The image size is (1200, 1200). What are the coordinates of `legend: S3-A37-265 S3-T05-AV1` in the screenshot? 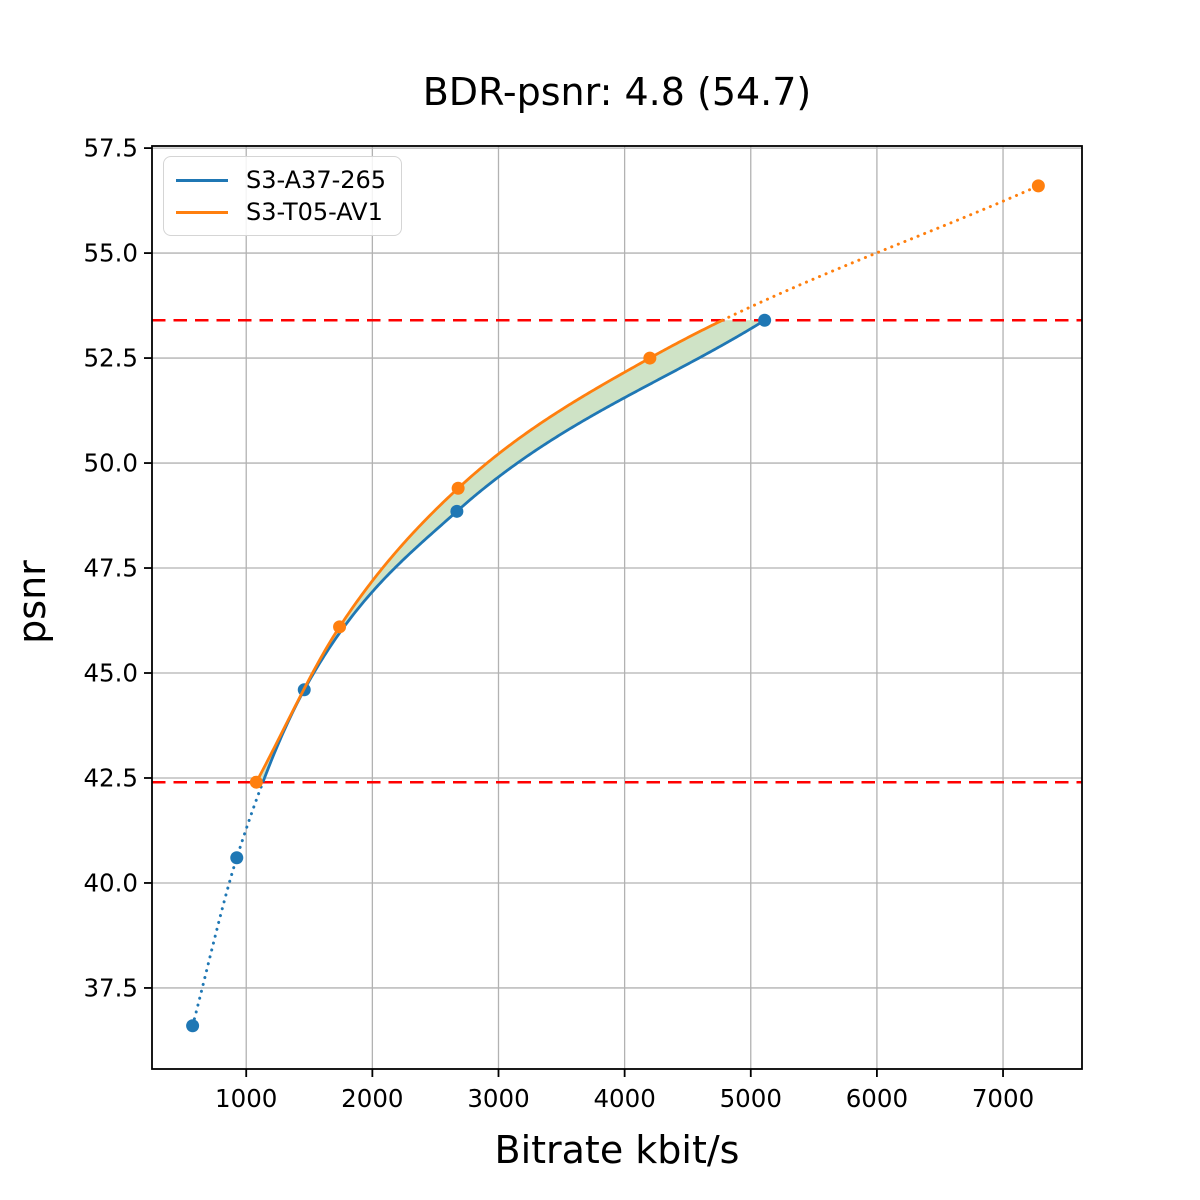 It's located at (282, 196).